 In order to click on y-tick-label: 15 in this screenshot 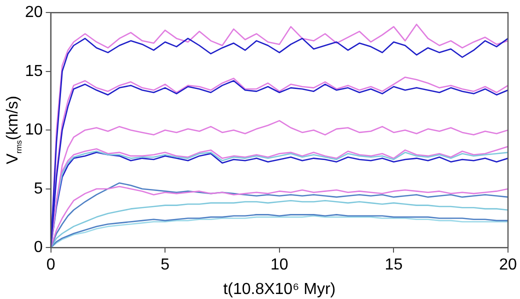, I will do `click(34, 71)`.